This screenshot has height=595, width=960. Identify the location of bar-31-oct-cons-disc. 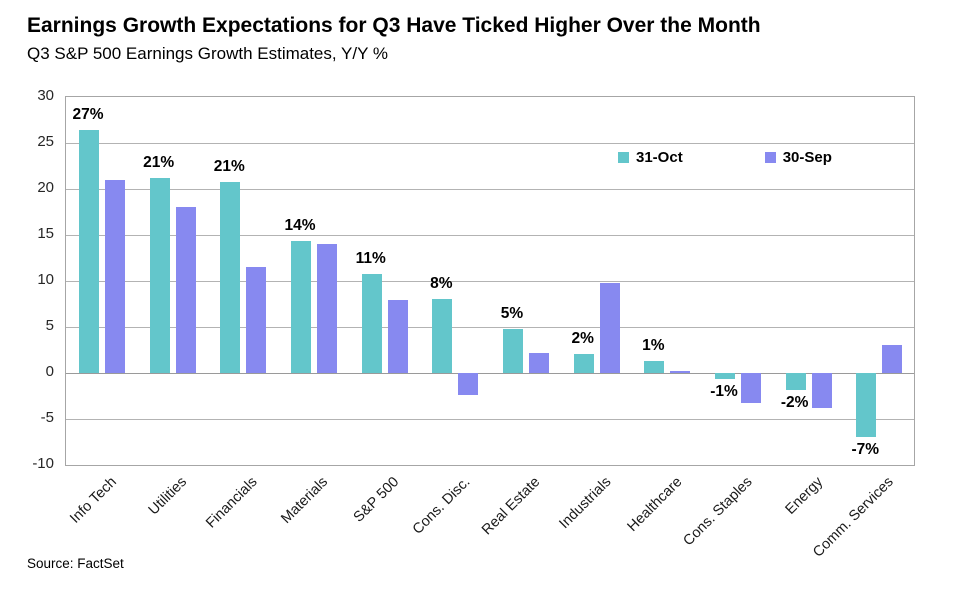
(442, 335).